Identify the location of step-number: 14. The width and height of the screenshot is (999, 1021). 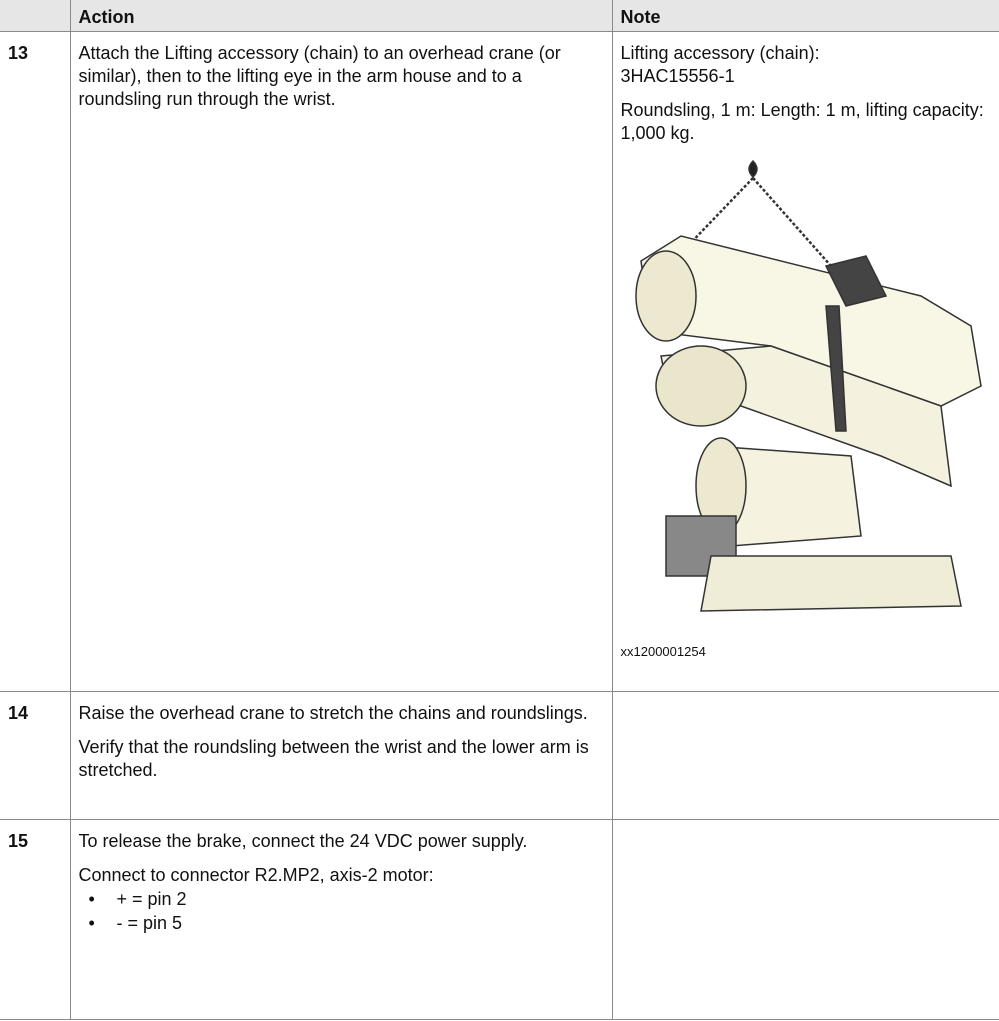
(35, 755).